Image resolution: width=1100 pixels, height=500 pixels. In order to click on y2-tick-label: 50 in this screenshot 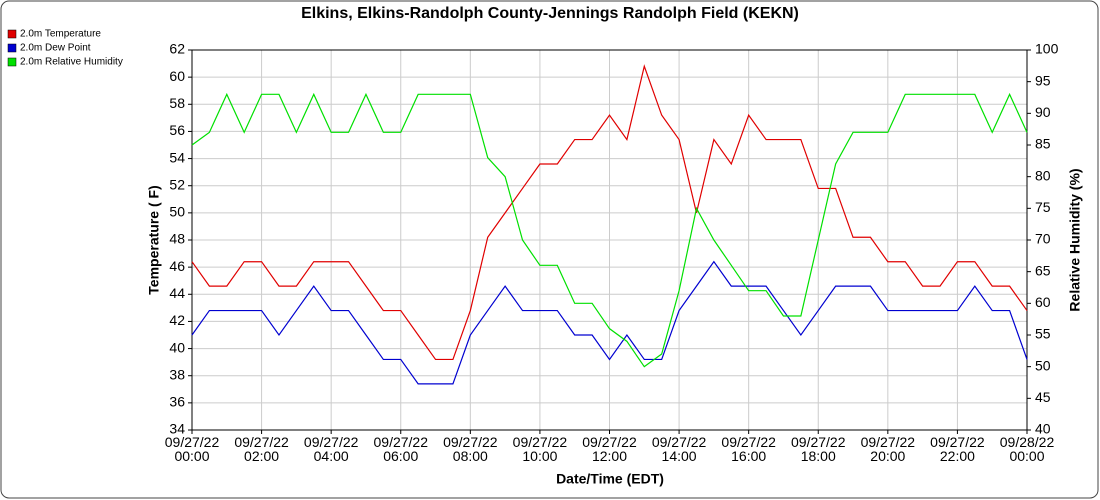, I will do `click(1043, 365)`.